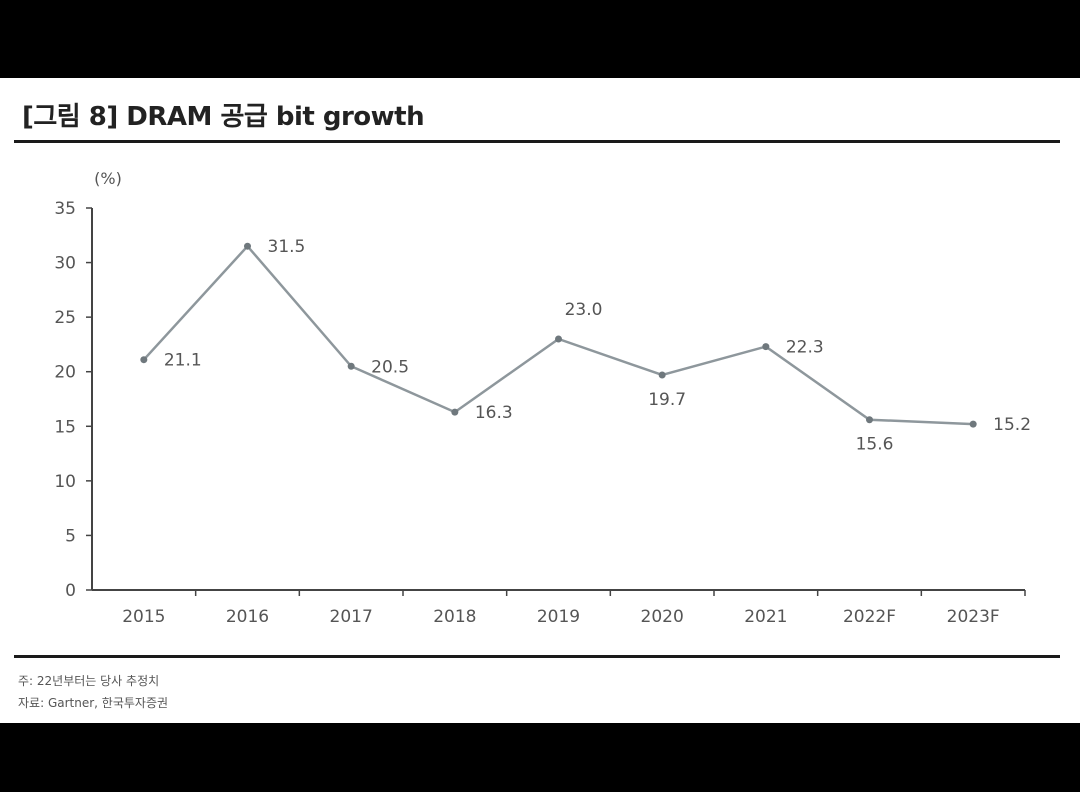 The image size is (1080, 792). Describe the element at coordinates (65, 427) in the screenshot. I see `y-tick-label: 15` at that location.